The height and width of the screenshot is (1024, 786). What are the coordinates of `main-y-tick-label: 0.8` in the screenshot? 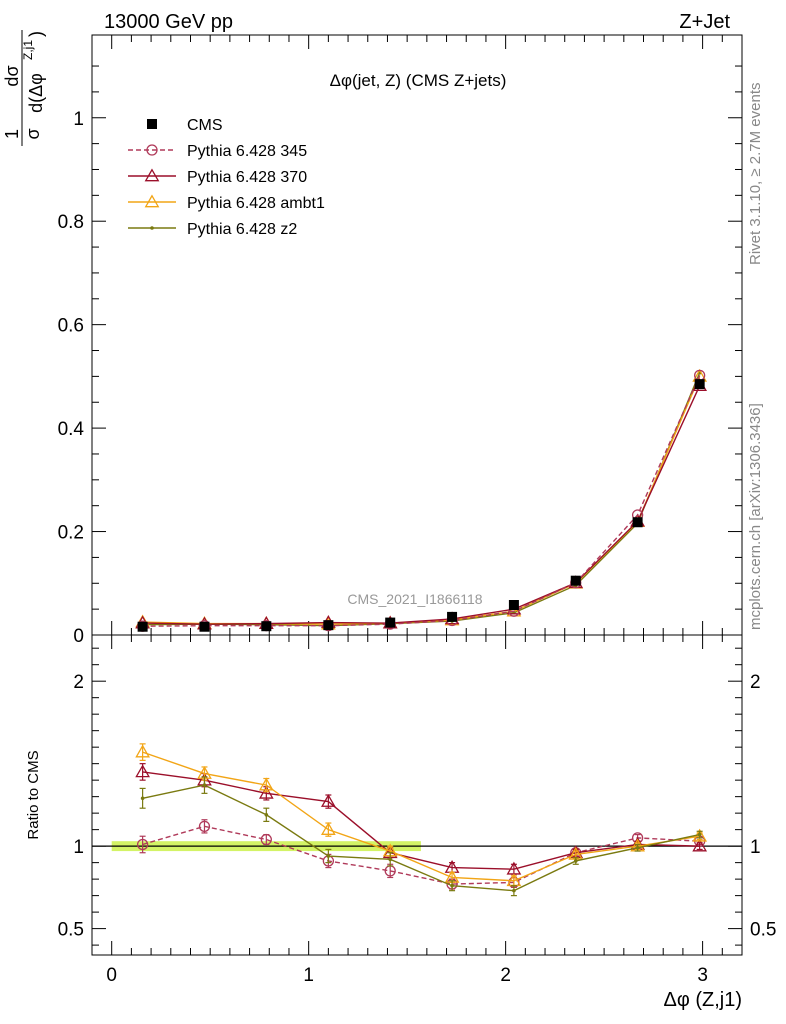 It's located at (71, 222).